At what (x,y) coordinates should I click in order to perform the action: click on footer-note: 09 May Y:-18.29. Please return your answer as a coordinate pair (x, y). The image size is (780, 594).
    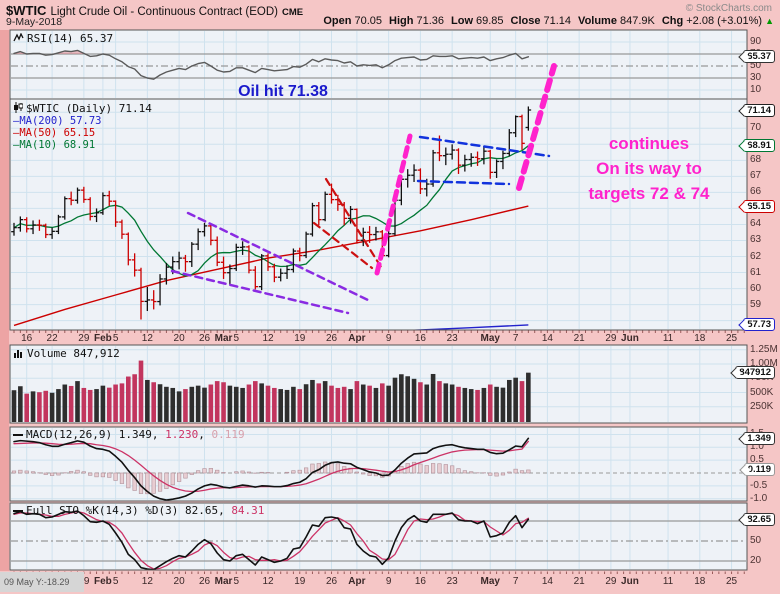
    Looking at the image, I should click on (42, 582).